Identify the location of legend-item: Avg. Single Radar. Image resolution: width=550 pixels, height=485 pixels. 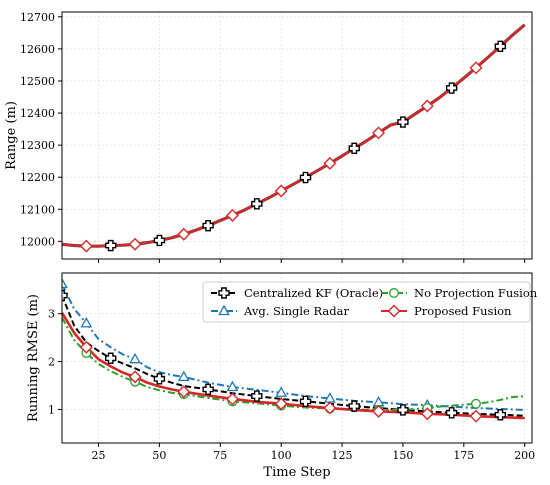
(280, 311).